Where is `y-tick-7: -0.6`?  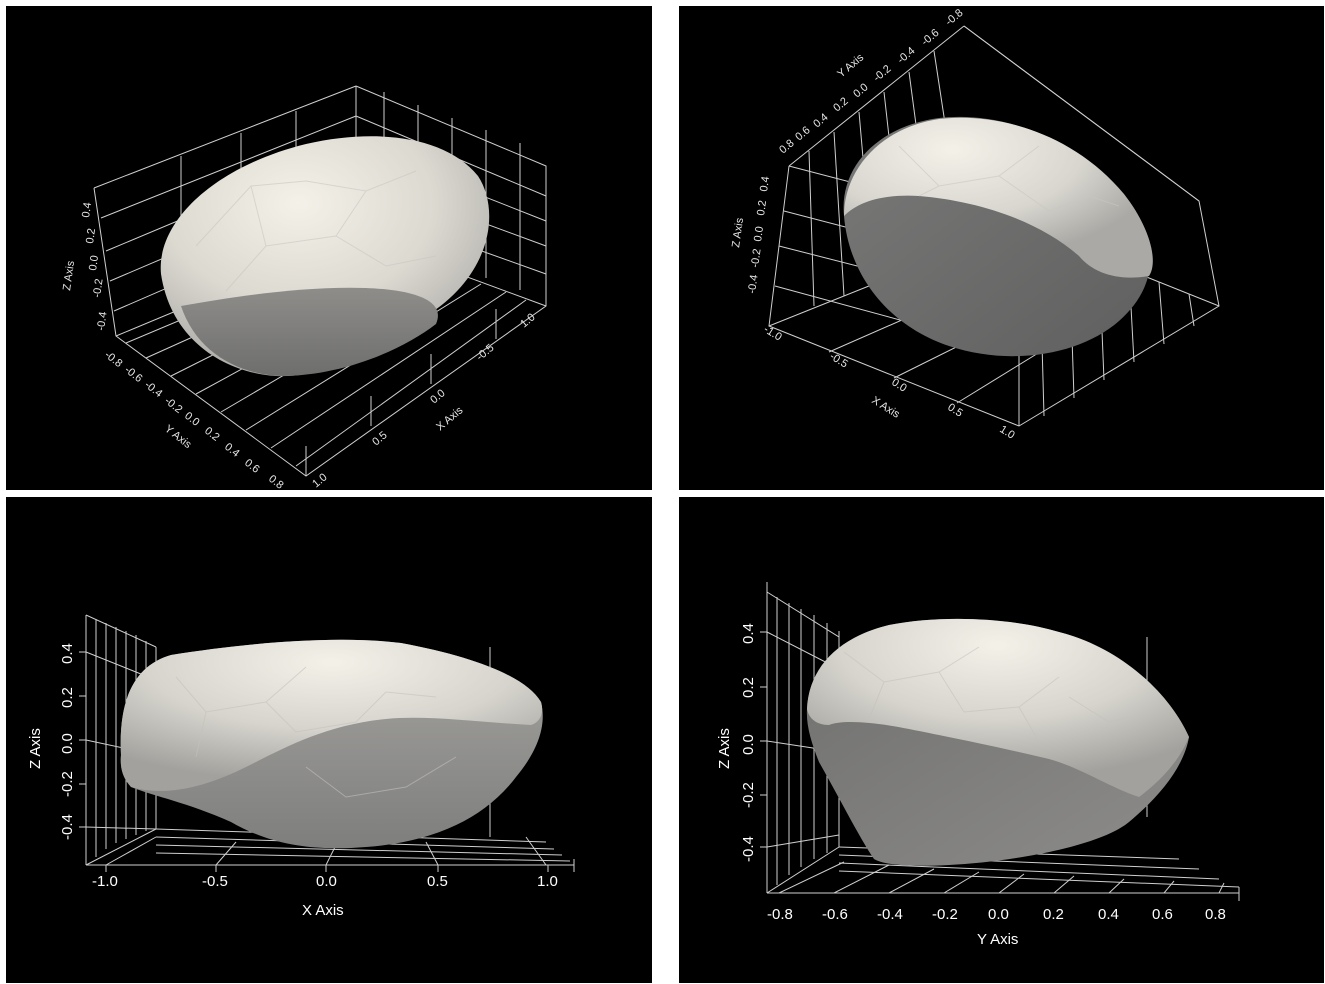 y-tick-7: -0.6 is located at coordinates (930, 37).